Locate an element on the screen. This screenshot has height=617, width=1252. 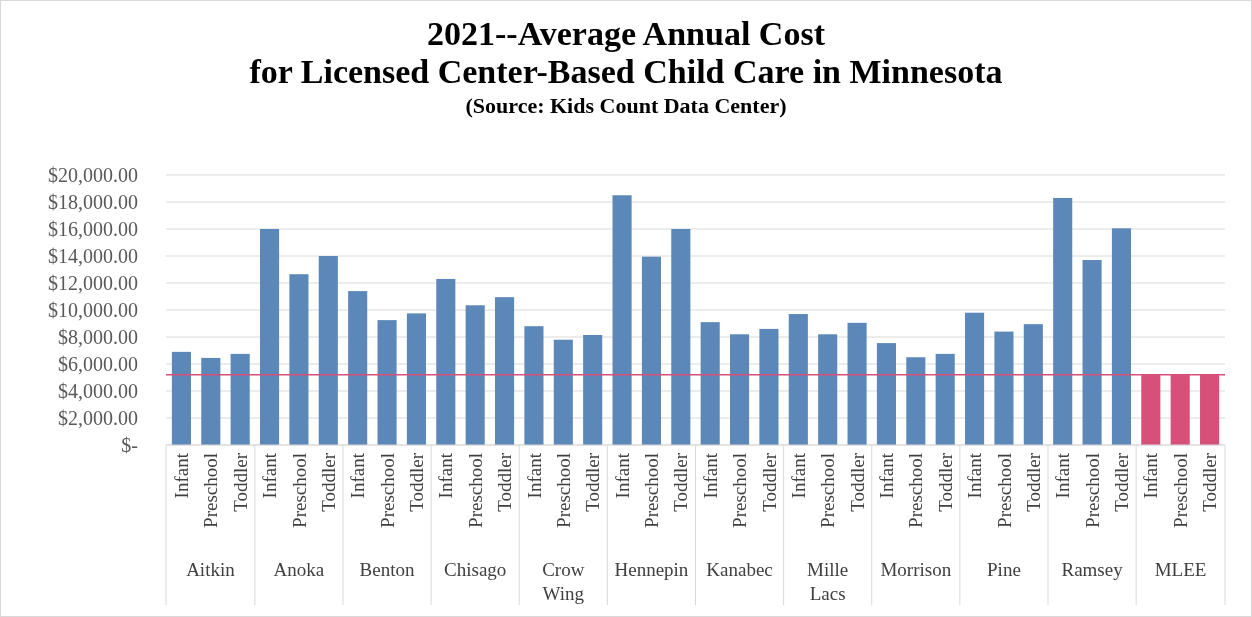
y-tick-label: $16,000.00 is located at coordinates (93, 229).